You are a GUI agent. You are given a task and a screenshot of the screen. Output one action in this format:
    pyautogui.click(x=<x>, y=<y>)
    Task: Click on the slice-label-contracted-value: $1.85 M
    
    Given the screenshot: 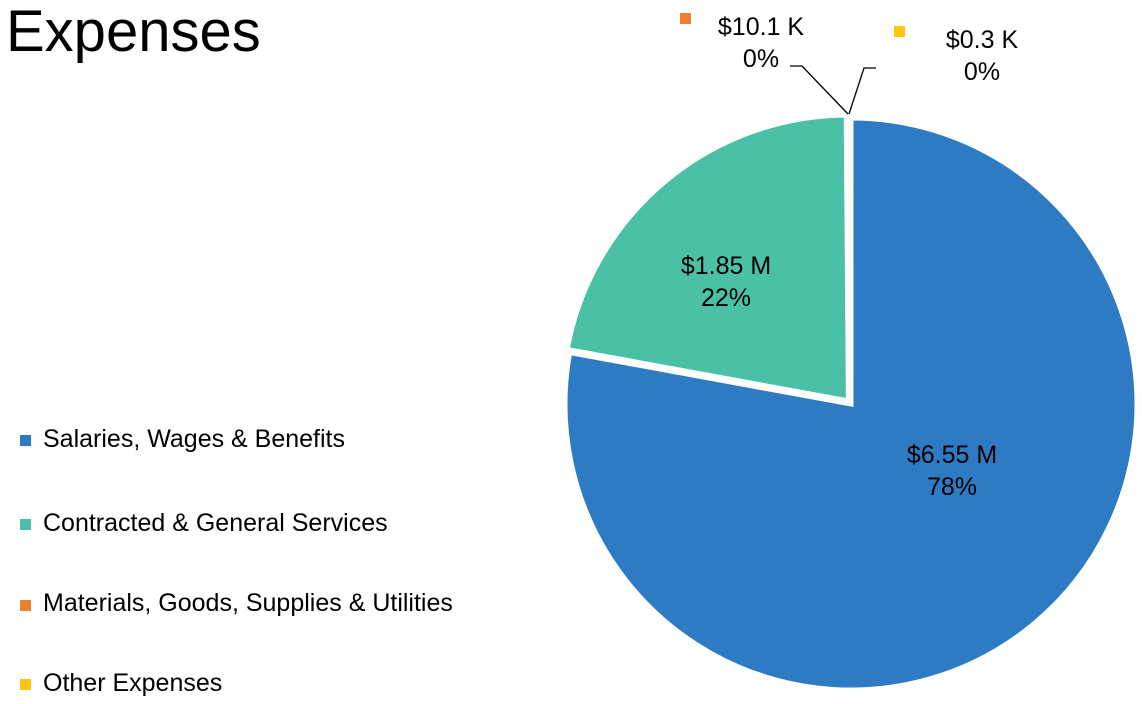 What is the action you would take?
    pyautogui.click(x=726, y=266)
    